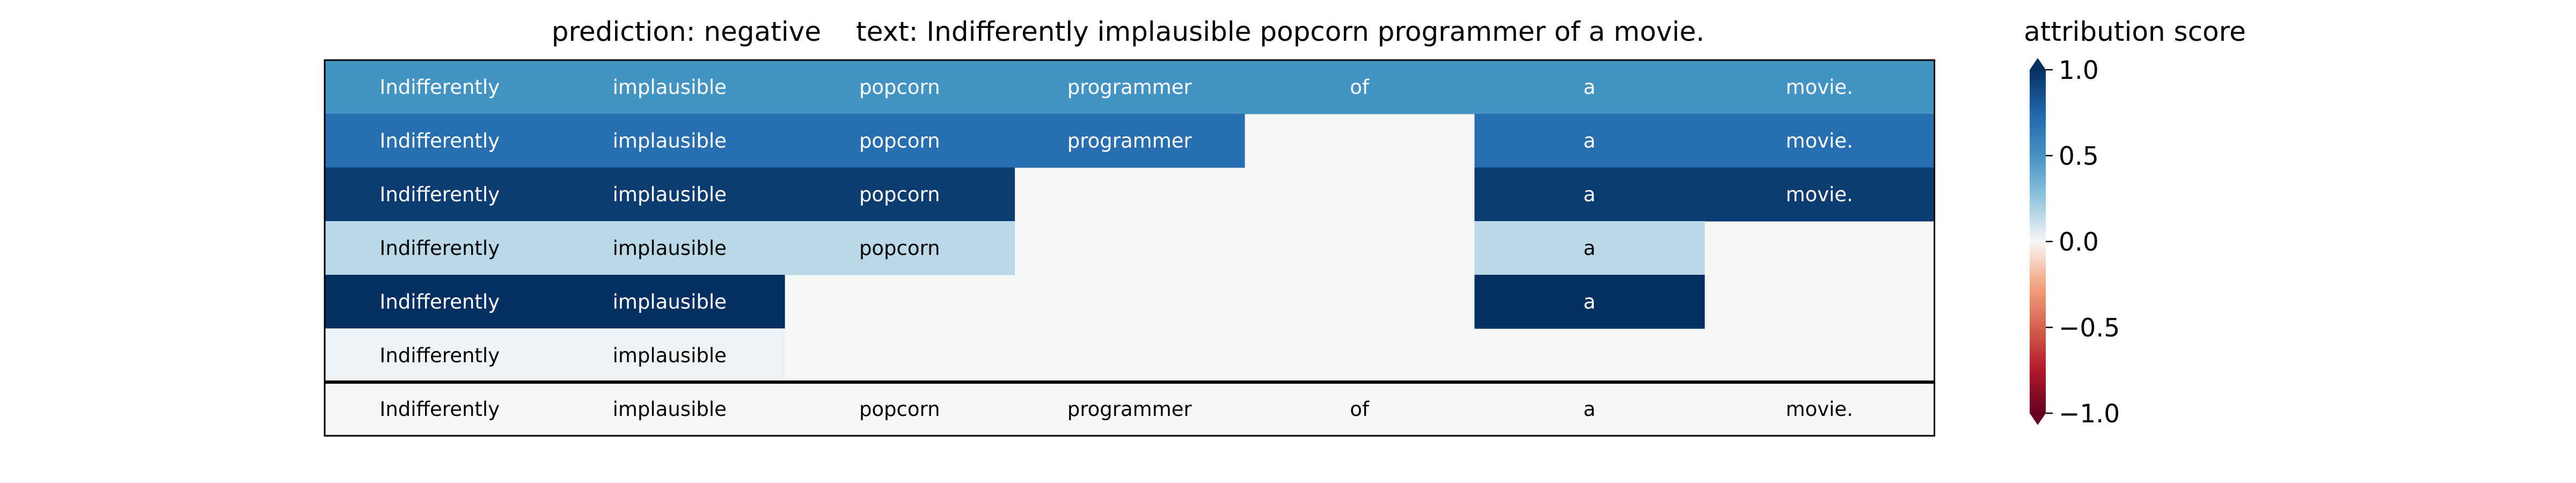  What do you see at coordinates (2038, 419) in the screenshot?
I see `colorbar-bottom-extend` at bounding box center [2038, 419].